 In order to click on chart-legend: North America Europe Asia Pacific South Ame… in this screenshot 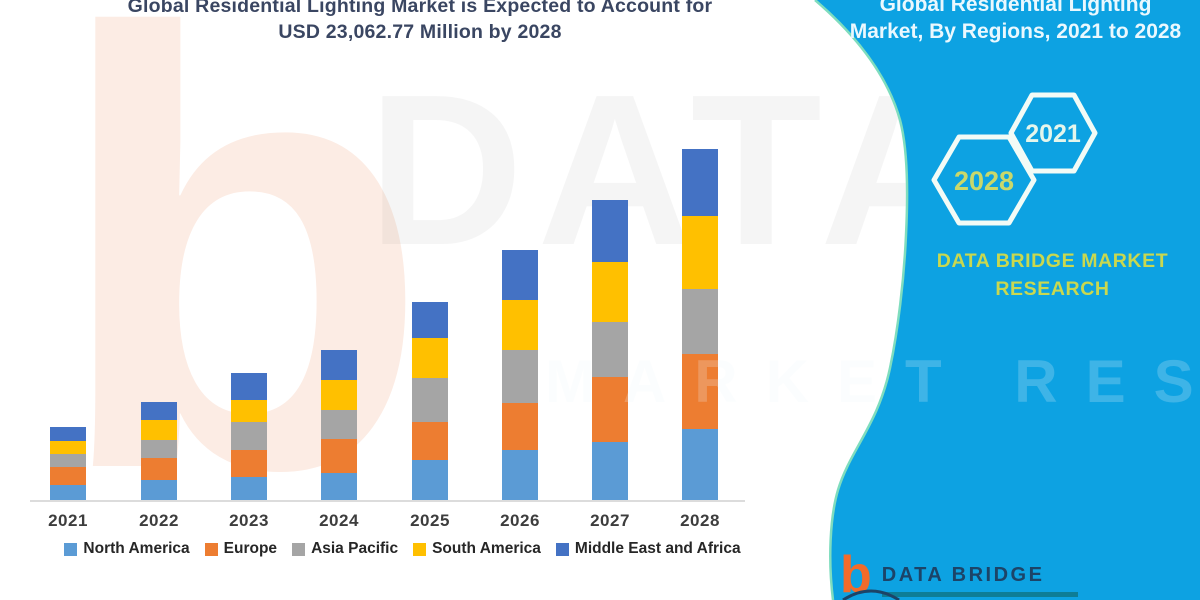, I will do `click(402, 549)`.